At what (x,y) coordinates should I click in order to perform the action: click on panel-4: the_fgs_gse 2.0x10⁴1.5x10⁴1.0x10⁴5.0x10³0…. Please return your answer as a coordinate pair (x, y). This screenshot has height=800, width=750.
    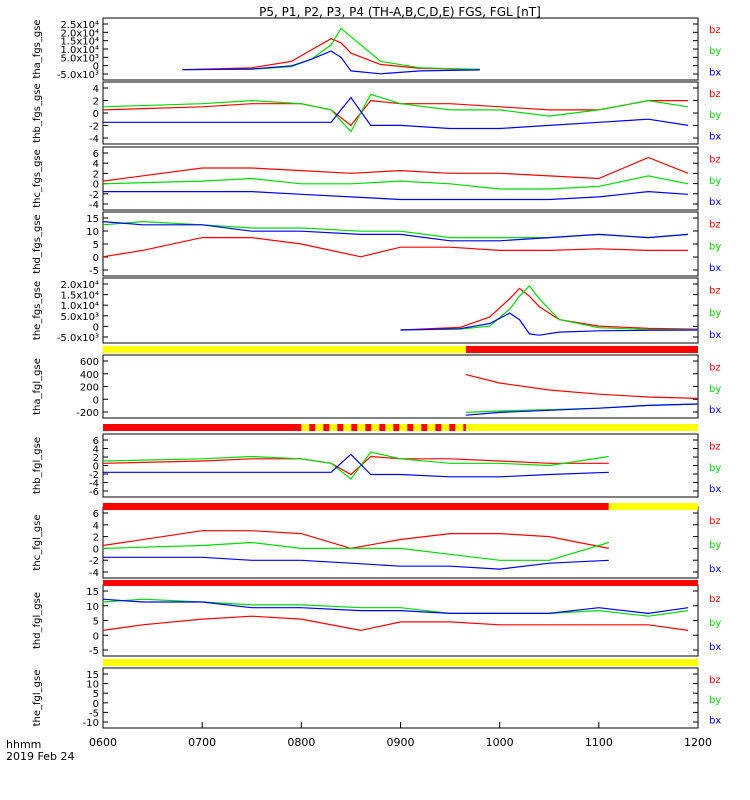
    Looking at the image, I should click on (376, 310).